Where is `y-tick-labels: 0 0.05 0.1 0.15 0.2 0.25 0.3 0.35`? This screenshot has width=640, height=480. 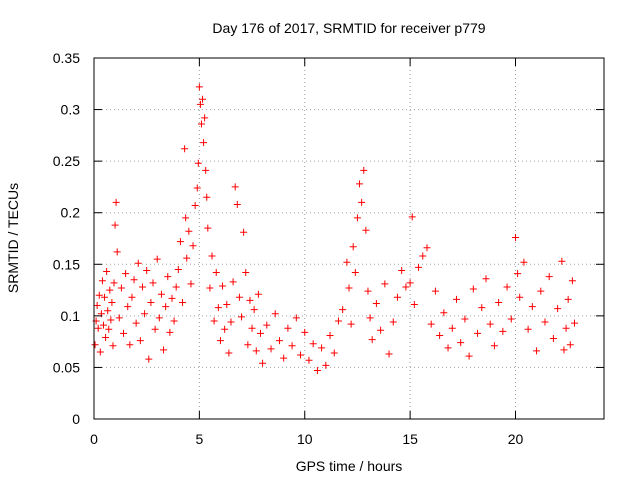 y-tick-labels: 0 0.05 0.1 0.15 0.2 0.25 0.3 0.35 is located at coordinates (66, 238).